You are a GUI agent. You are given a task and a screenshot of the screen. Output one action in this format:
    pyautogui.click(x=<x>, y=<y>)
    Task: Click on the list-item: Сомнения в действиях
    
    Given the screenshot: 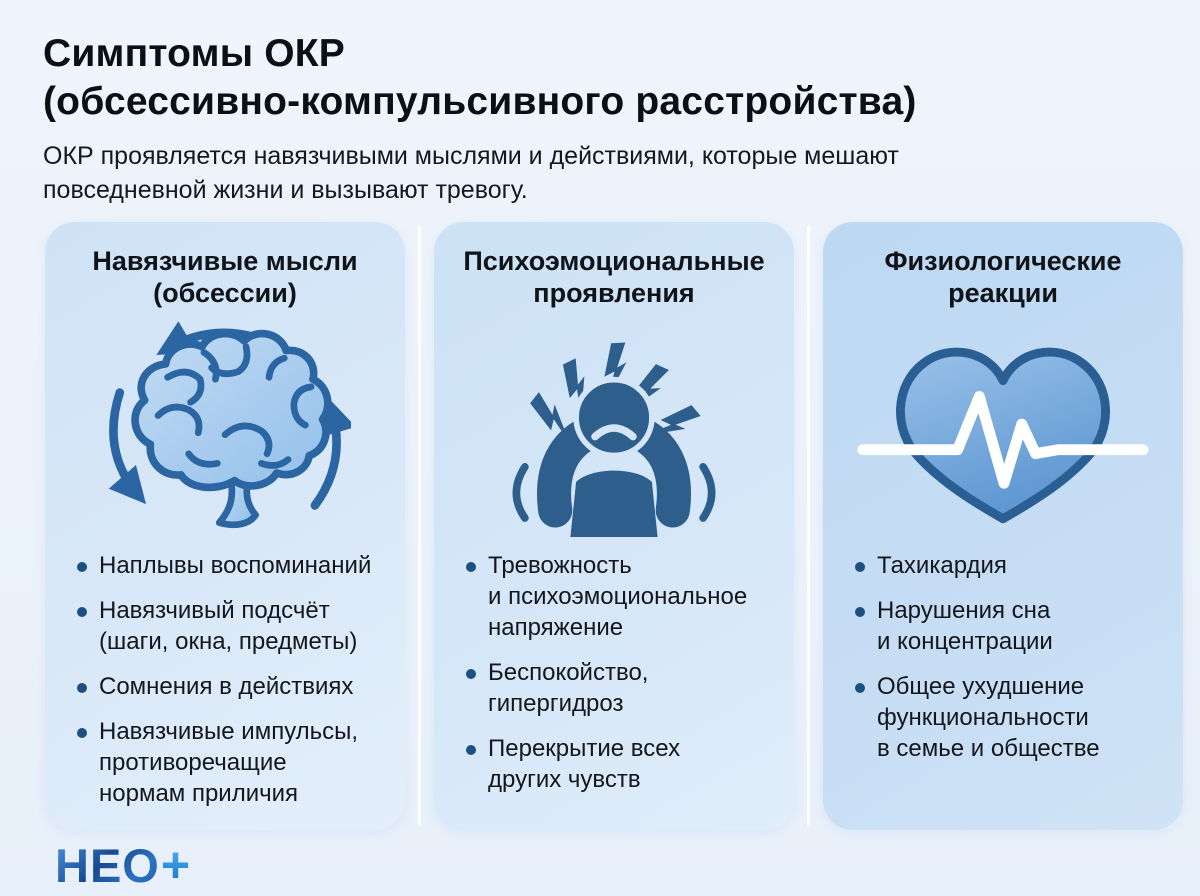 What is the action you would take?
    pyautogui.click(x=231, y=687)
    